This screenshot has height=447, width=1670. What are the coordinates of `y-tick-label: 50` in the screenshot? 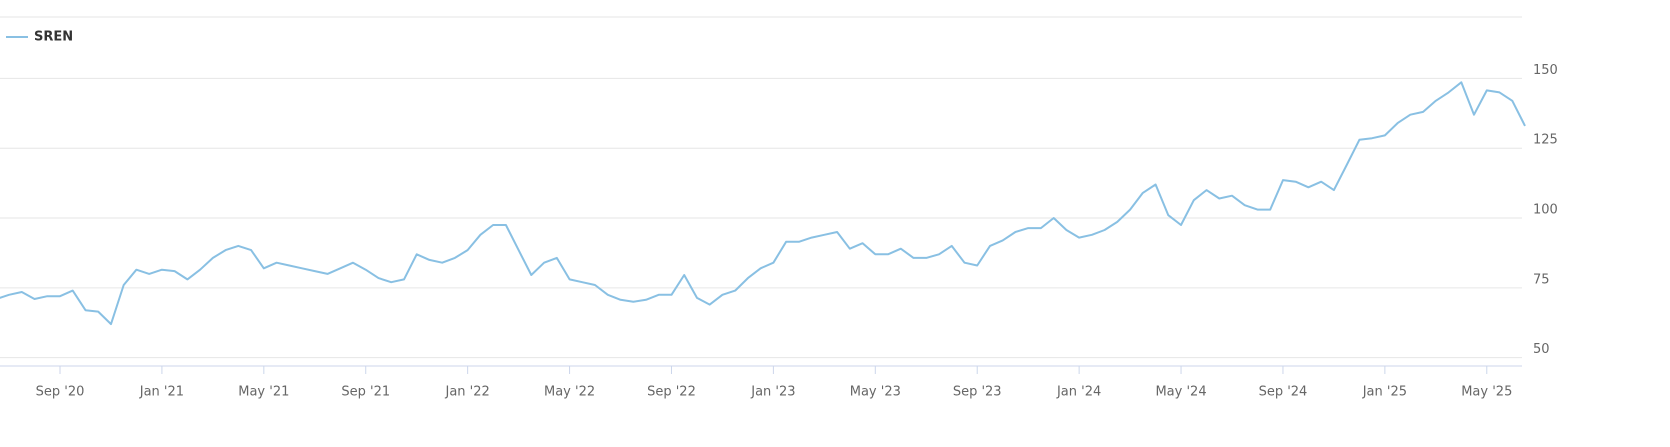 It's located at (1541, 349).